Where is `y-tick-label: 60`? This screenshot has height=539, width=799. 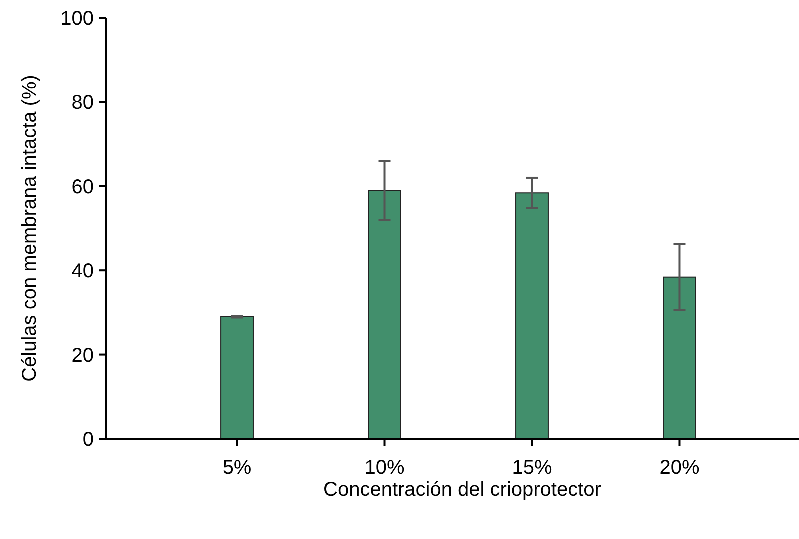 y-tick-label: 60 is located at coordinates (83, 187).